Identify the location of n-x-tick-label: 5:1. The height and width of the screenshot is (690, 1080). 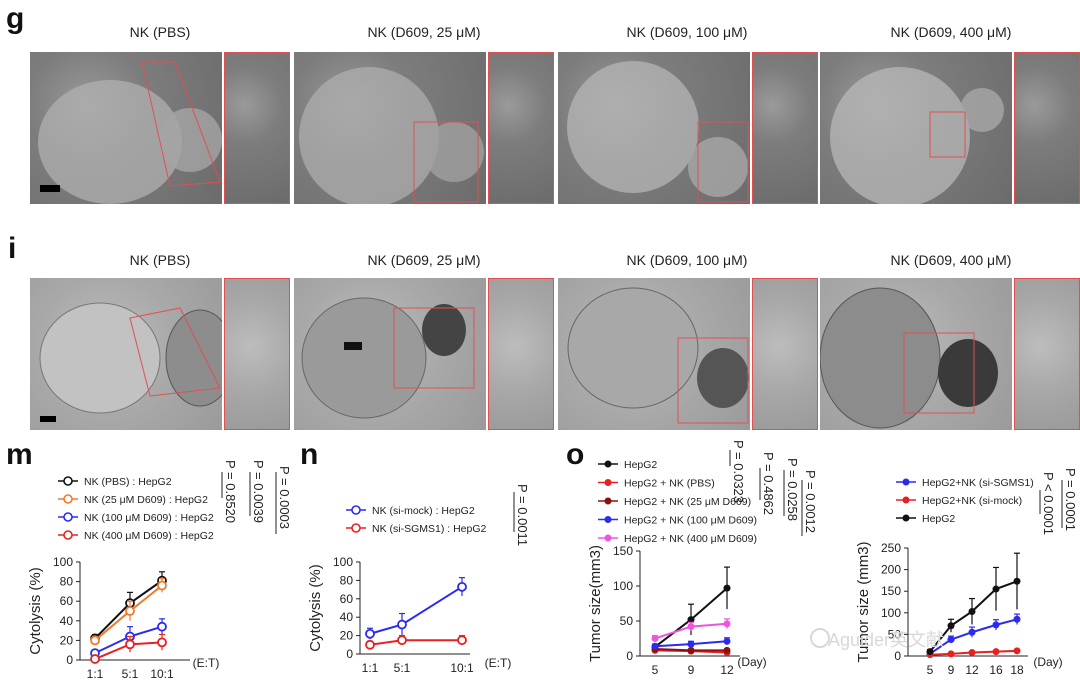
(402, 668).